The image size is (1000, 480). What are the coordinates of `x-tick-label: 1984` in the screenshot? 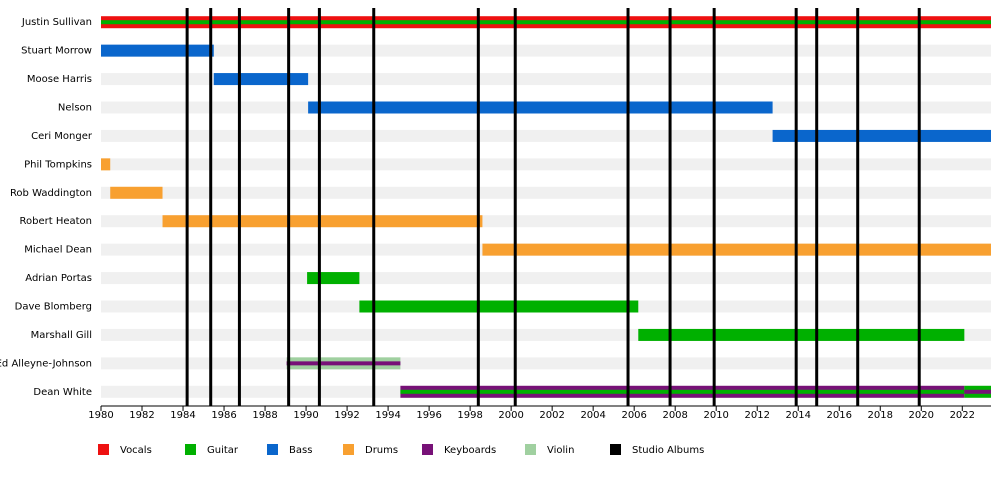 It's located at (182, 415).